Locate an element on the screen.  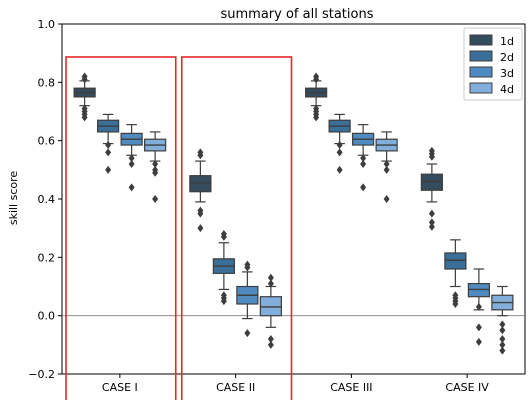
y-tick-label: −0.2 is located at coordinates (41, 374).